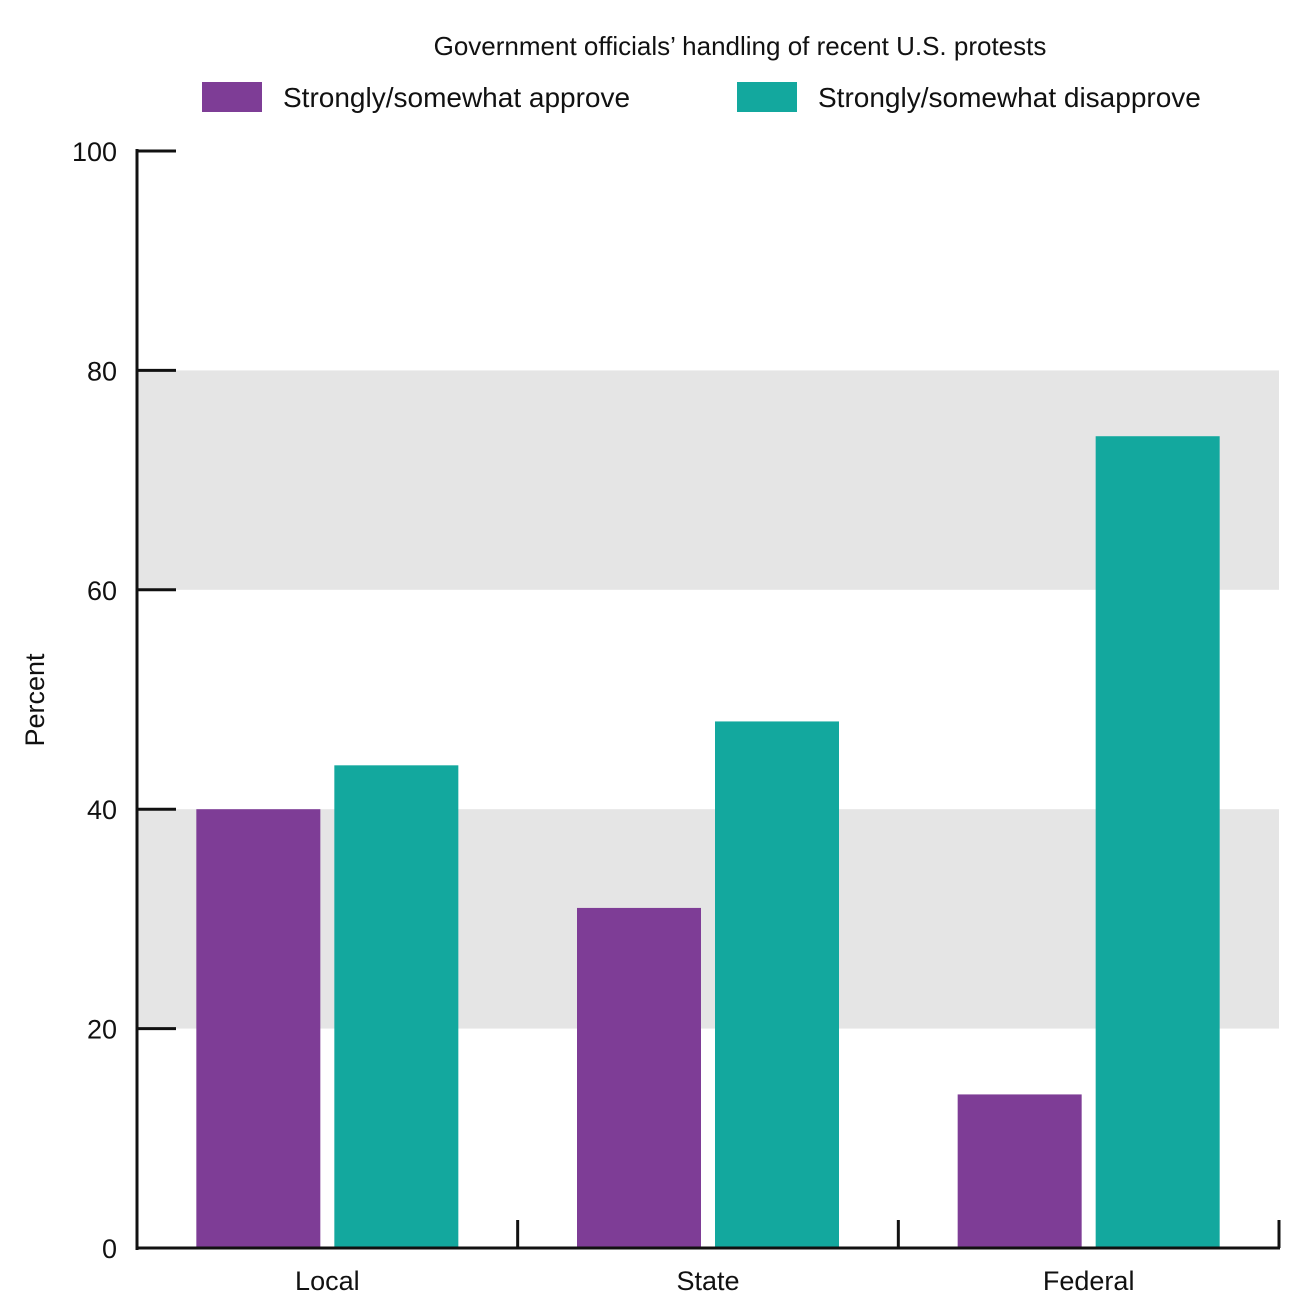 The image size is (1313, 1313). I want to click on y-tick-label: 100, so click(94, 152).